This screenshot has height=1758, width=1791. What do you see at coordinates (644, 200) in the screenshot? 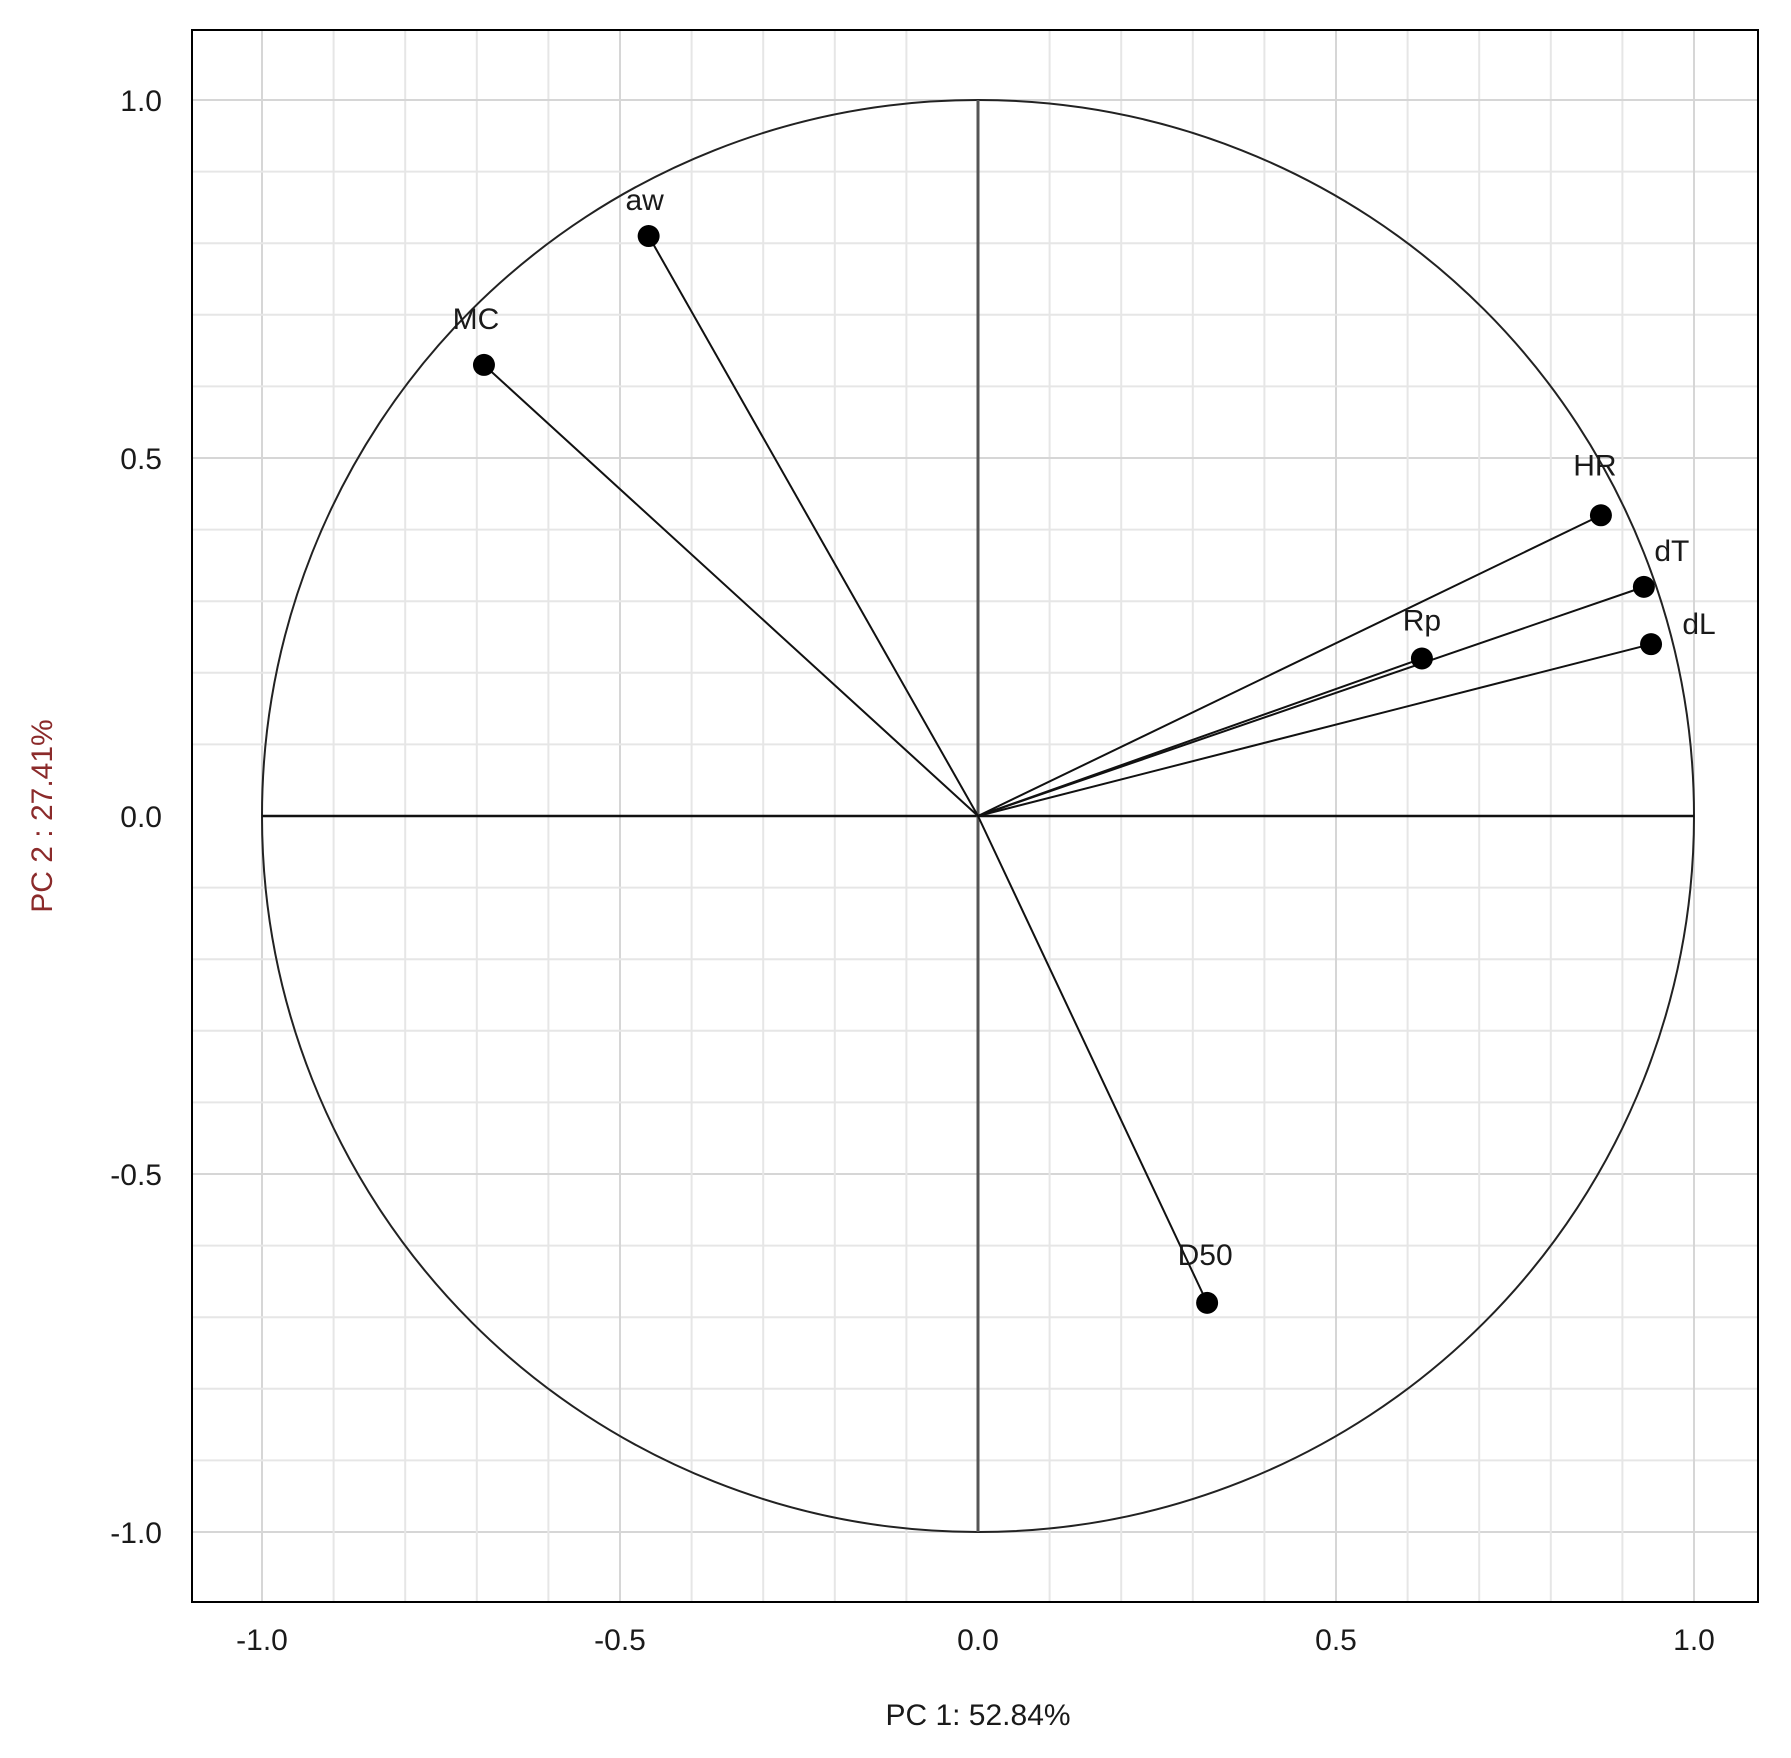
I see `point-label: aw` at bounding box center [644, 200].